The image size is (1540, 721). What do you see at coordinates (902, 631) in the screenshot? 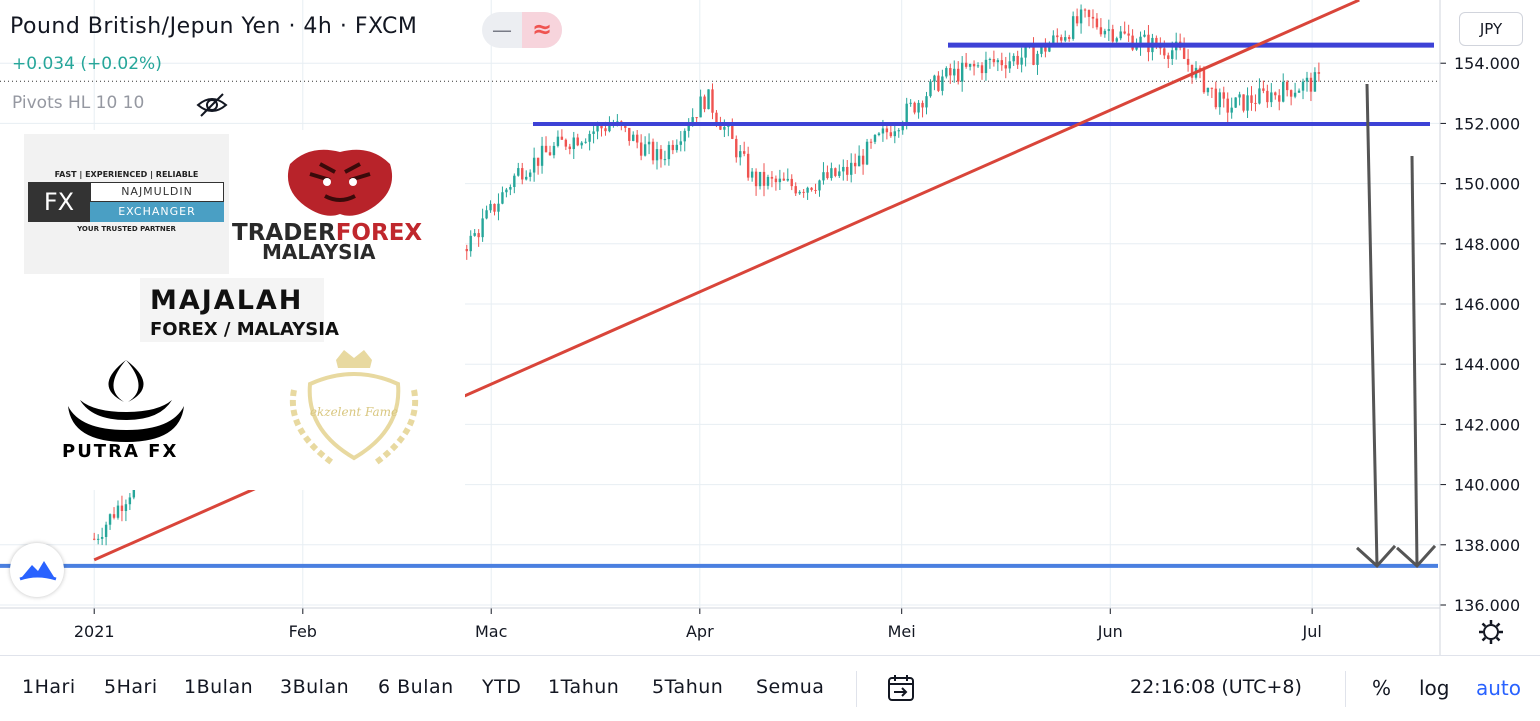
I see `x-tick-label: Mei` at bounding box center [902, 631].